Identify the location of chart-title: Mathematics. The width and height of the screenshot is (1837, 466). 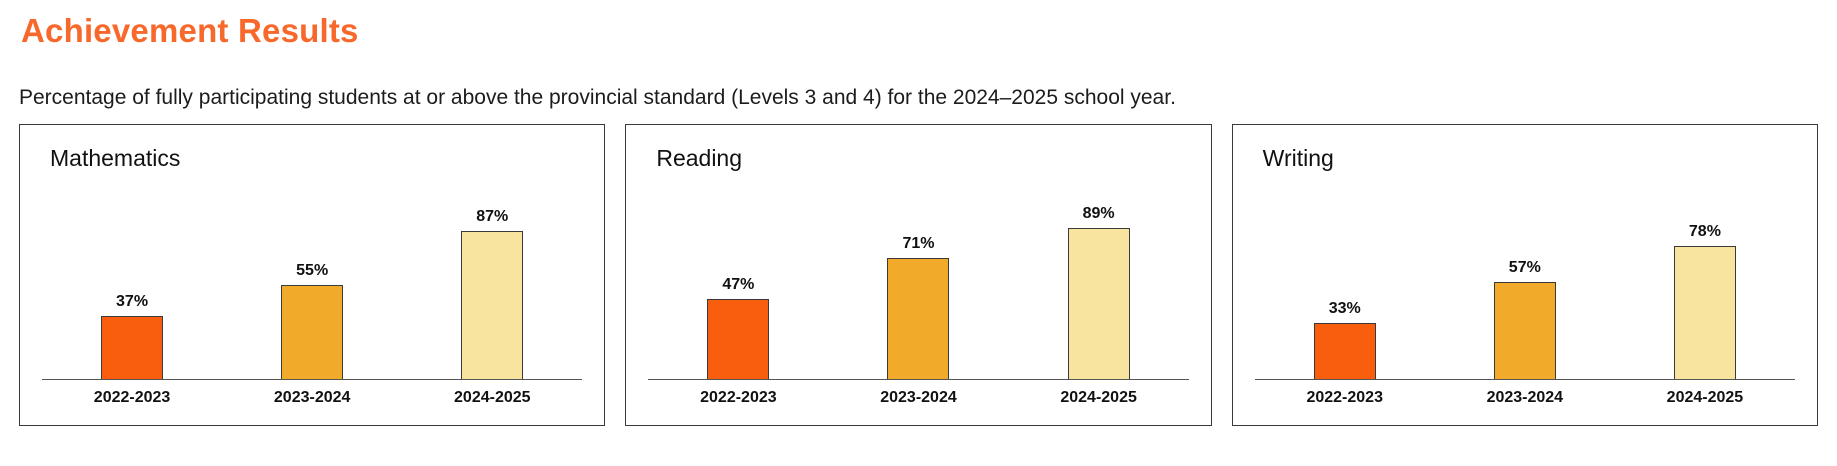
(115, 158).